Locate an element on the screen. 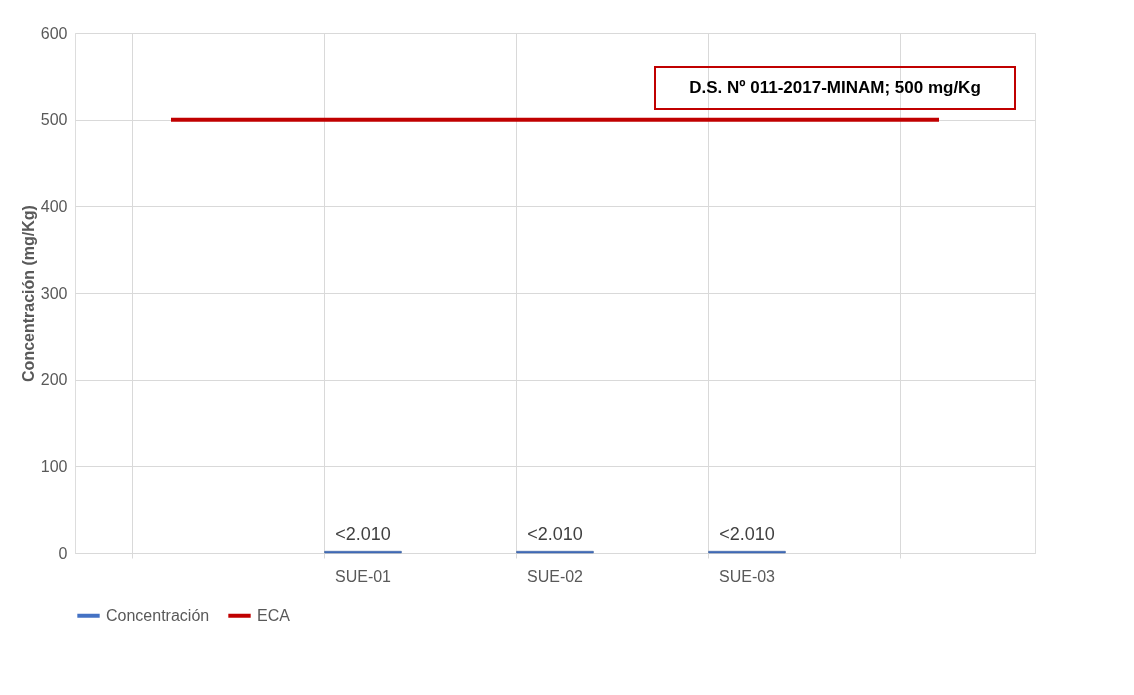  annotation: D.S. Nº 011-2017-MINAM; 500 mg/Kg is located at coordinates (835, 87).